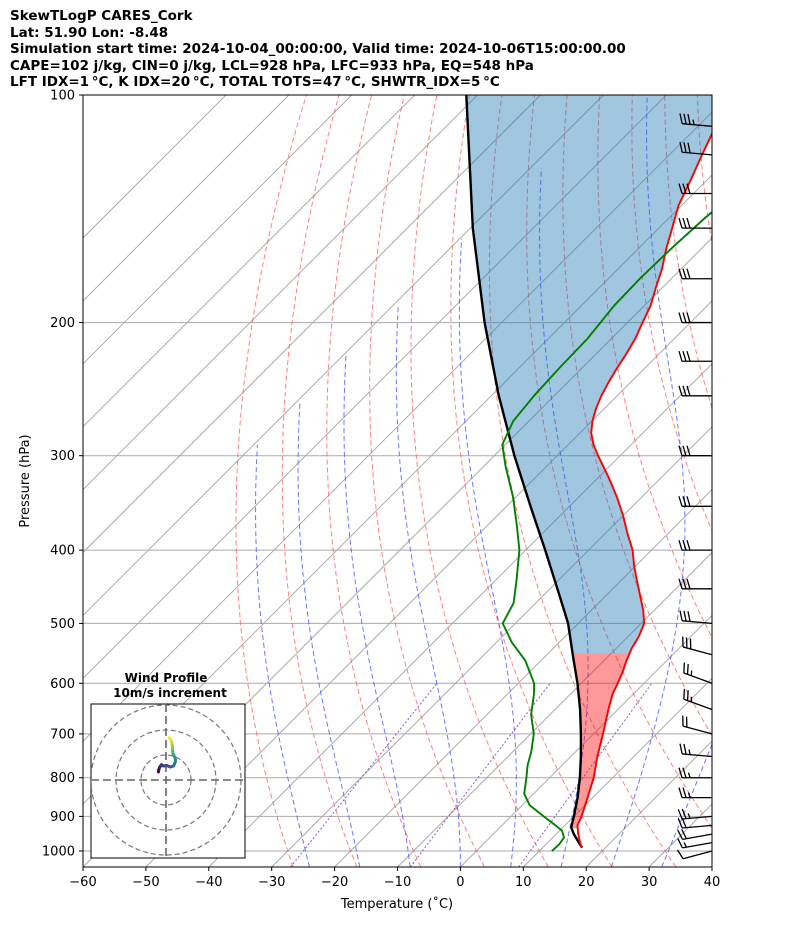  Describe the element at coordinates (694, 486) in the screenshot. I see `wind-barbs` at that location.